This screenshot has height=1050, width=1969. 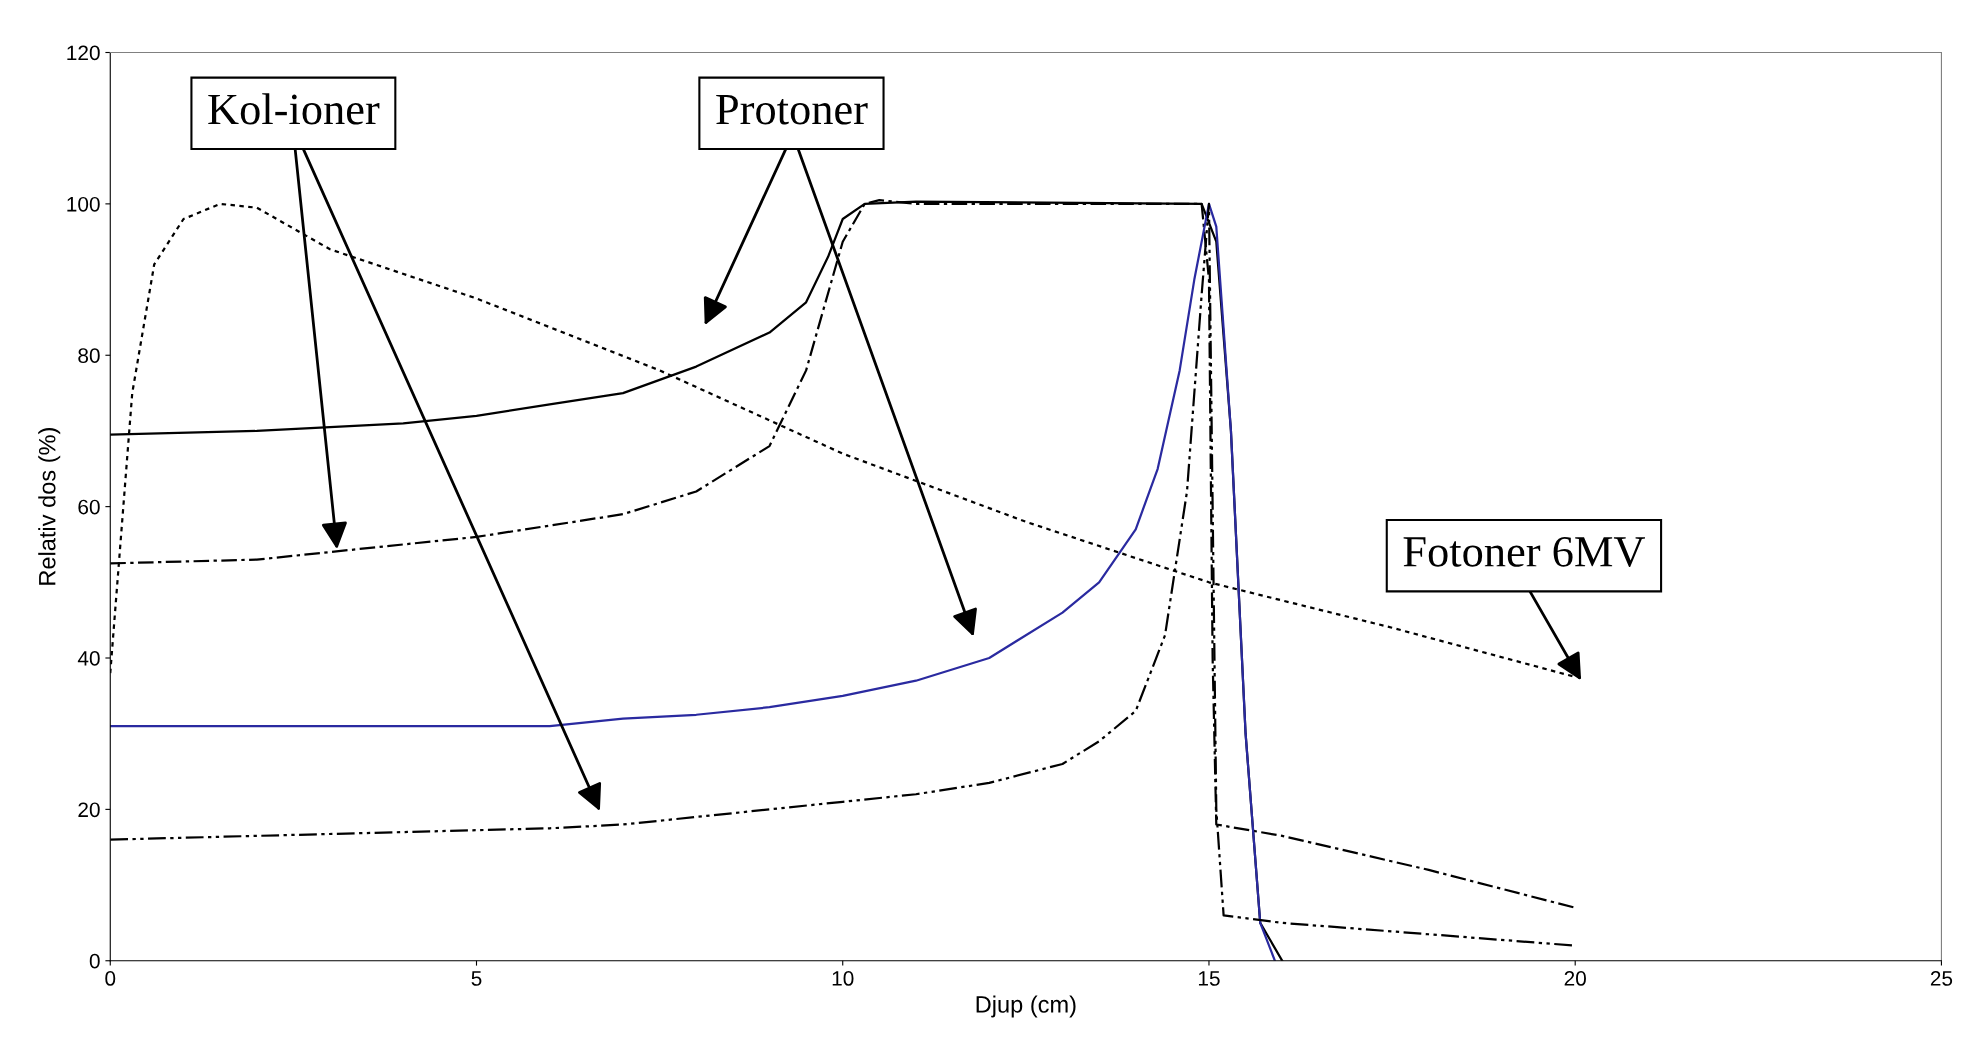 What do you see at coordinates (1575, 978) in the screenshot?
I see `x-tick-label: 20` at bounding box center [1575, 978].